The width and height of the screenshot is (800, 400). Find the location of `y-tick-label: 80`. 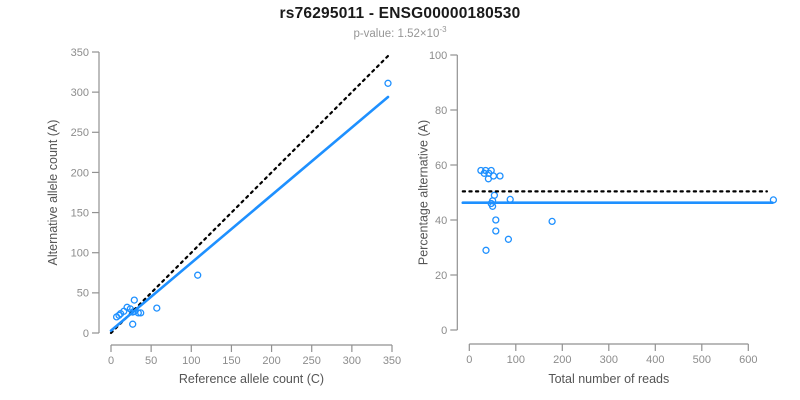

y-tick-label: 80 is located at coordinates (441, 111).